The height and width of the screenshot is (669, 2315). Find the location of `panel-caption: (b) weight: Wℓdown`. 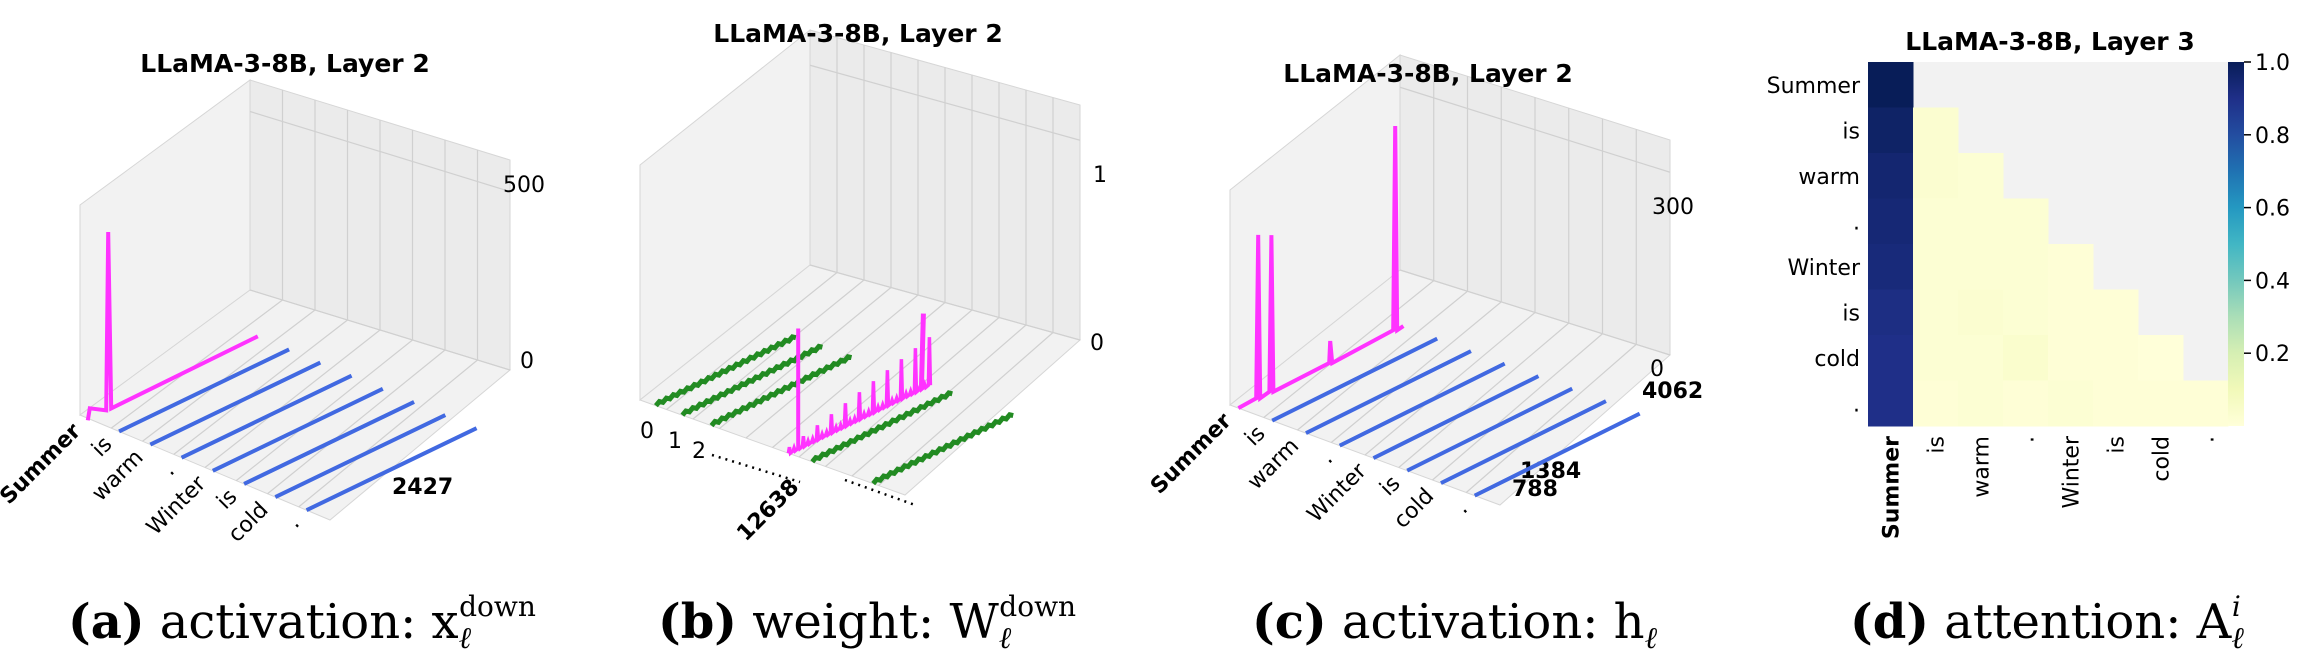

panel-caption: (b) weight: Wℓdown is located at coordinates (867, 623).